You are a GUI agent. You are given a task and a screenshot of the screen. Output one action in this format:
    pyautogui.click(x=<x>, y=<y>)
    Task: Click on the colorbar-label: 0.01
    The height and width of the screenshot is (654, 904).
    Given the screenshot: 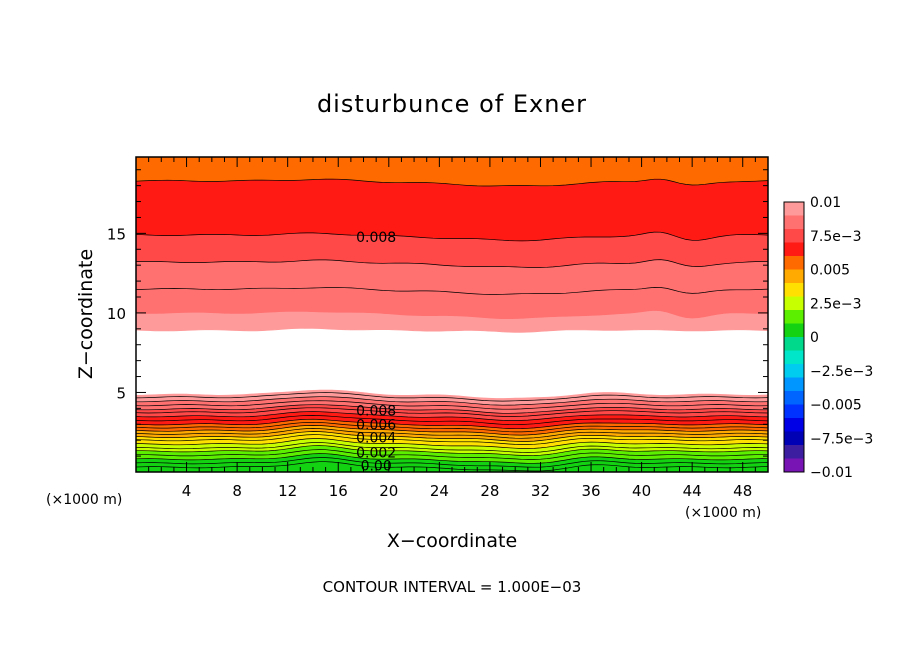 What is the action you would take?
    pyautogui.click(x=825, y=203)
    